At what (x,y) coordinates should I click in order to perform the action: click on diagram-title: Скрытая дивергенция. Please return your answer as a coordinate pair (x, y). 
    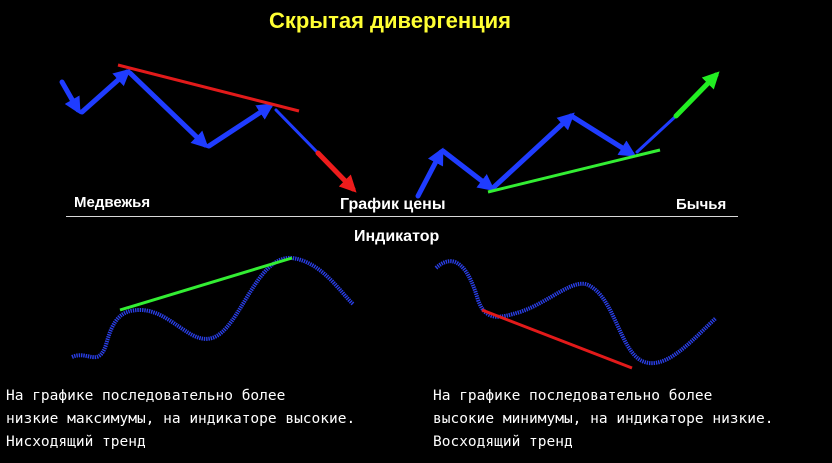
    Looking at the image, I should click on (390, 20).